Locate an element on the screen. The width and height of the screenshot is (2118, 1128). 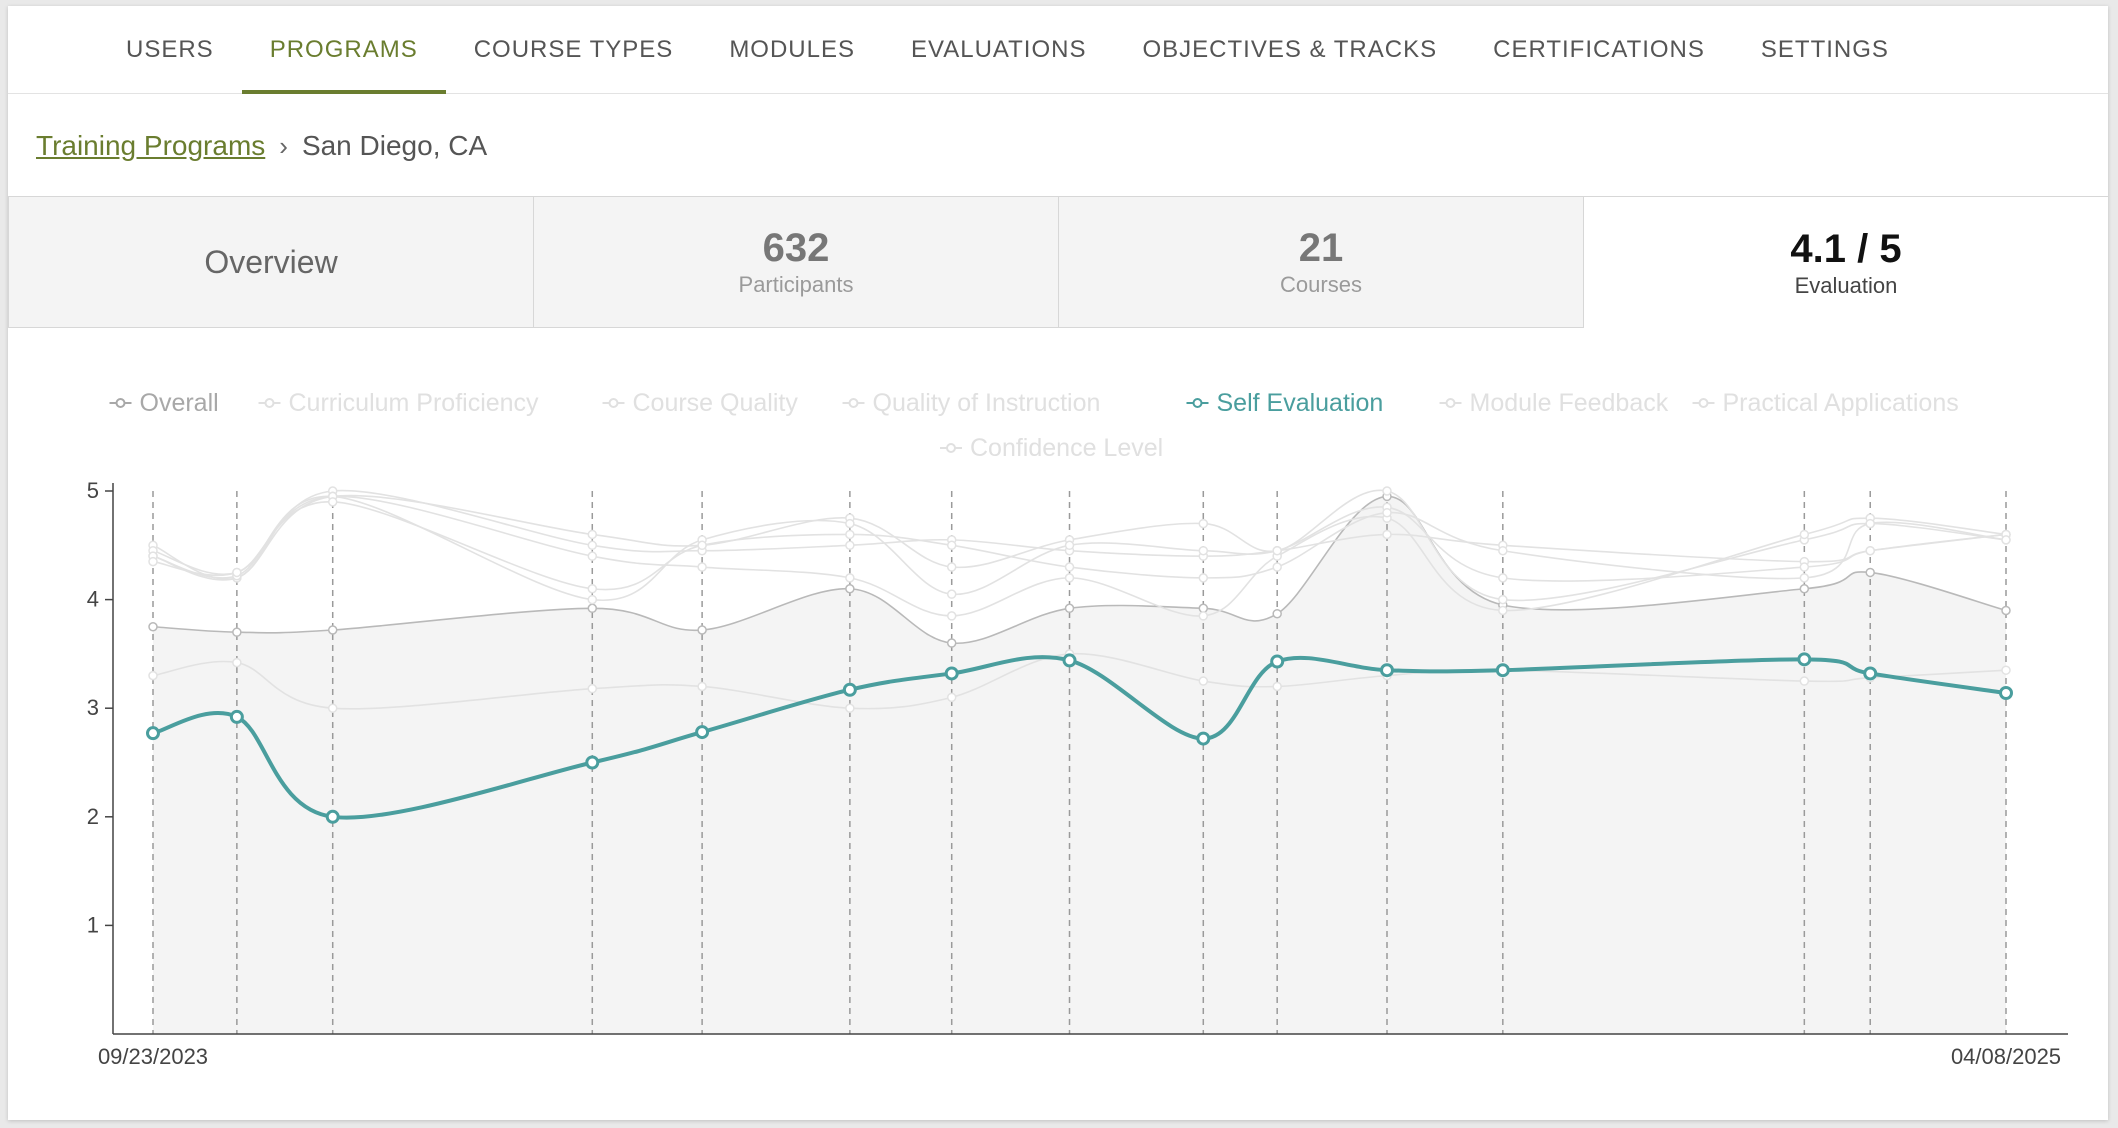
tab-settings: SETTINGS is located at coordinates (1824, 49).